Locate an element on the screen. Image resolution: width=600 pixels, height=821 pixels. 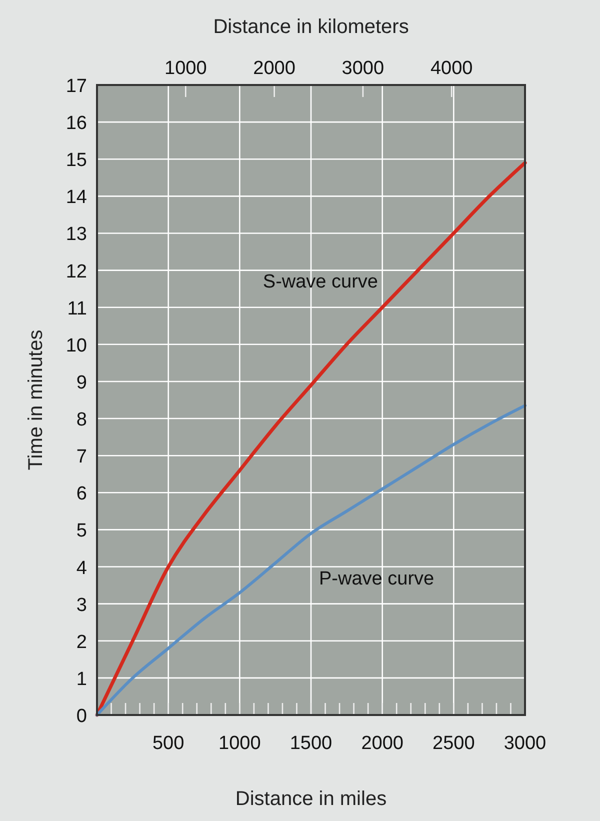
y-tick-label: 10 is located at coordinates (76, 345).